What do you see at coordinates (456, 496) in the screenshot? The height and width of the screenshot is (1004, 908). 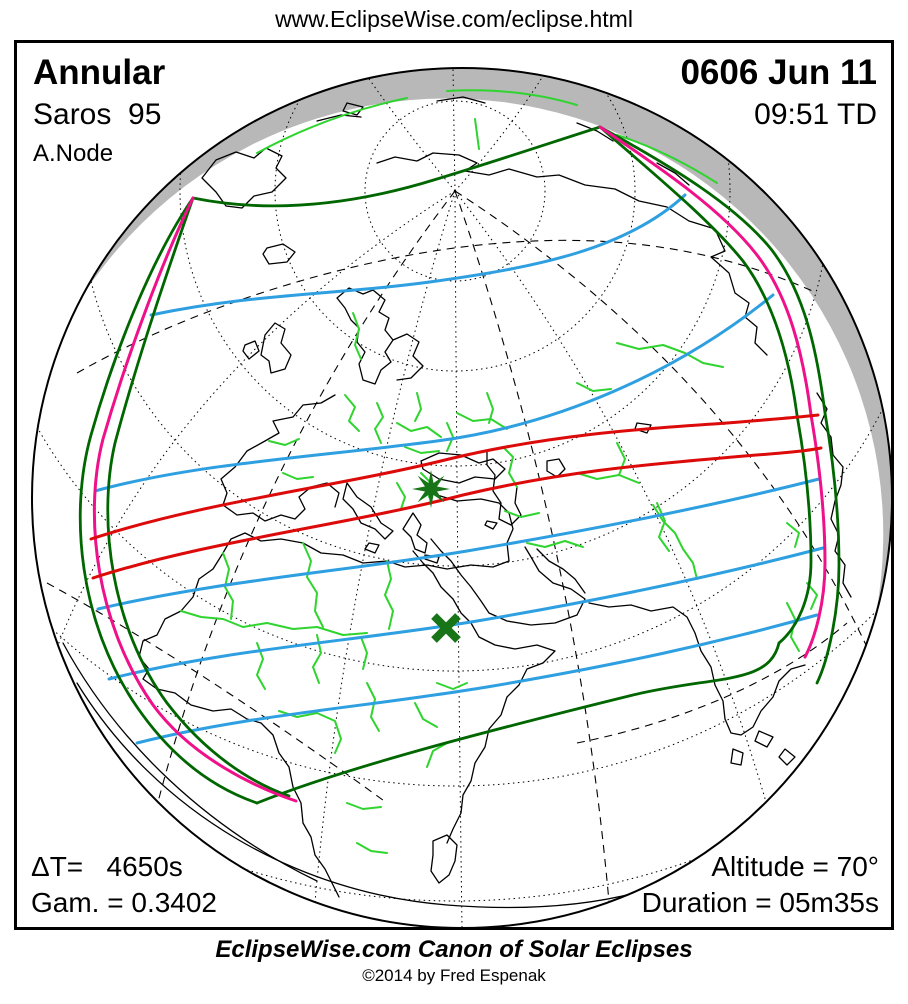 I see `central-path-limits` at bounding box center [456, 496].